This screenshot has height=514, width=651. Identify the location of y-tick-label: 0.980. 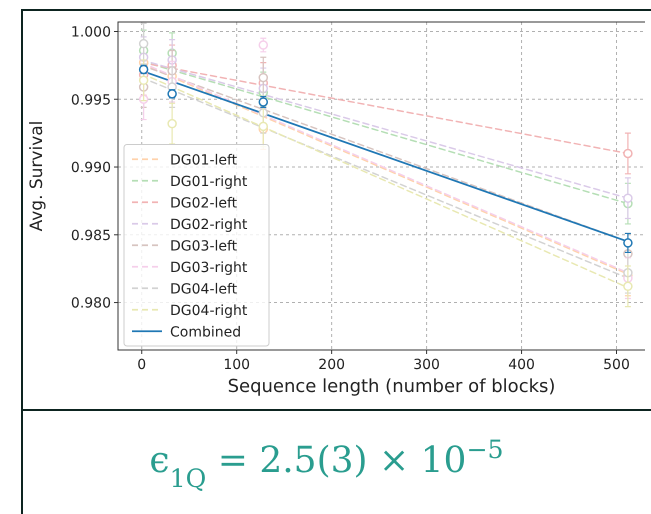
(90, 304).